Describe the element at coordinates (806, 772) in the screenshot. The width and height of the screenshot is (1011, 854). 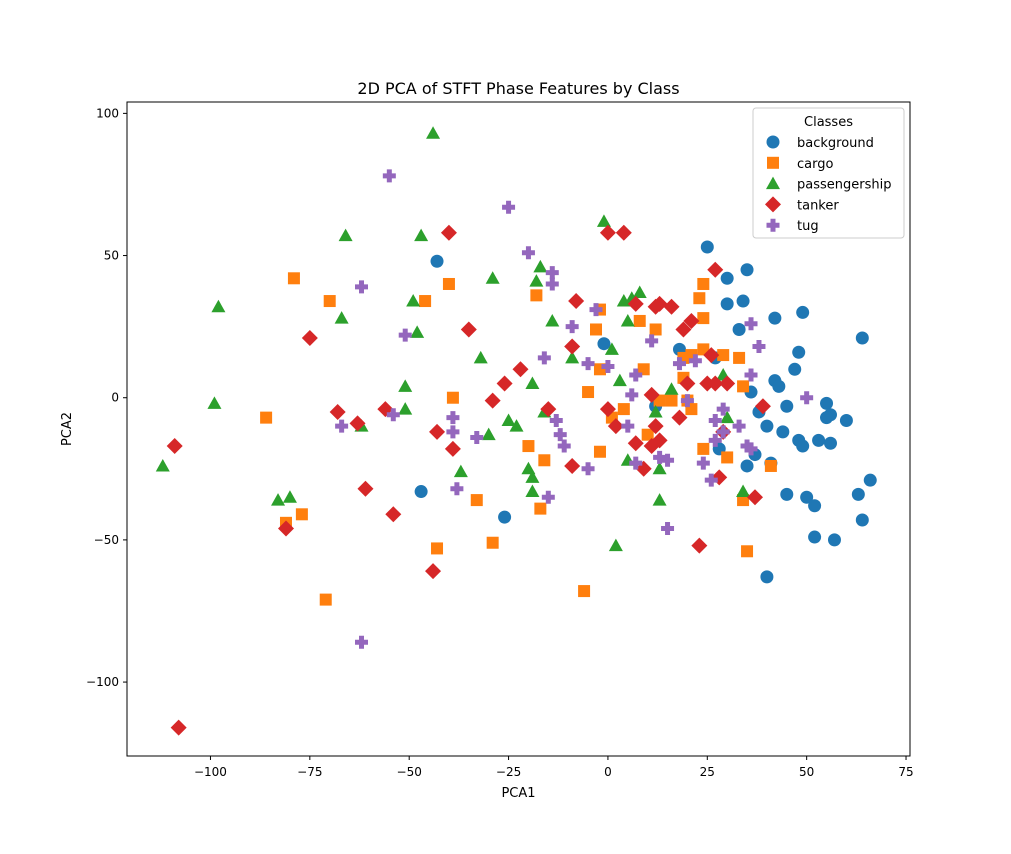
I see `x-tick-label: 50` at that location.